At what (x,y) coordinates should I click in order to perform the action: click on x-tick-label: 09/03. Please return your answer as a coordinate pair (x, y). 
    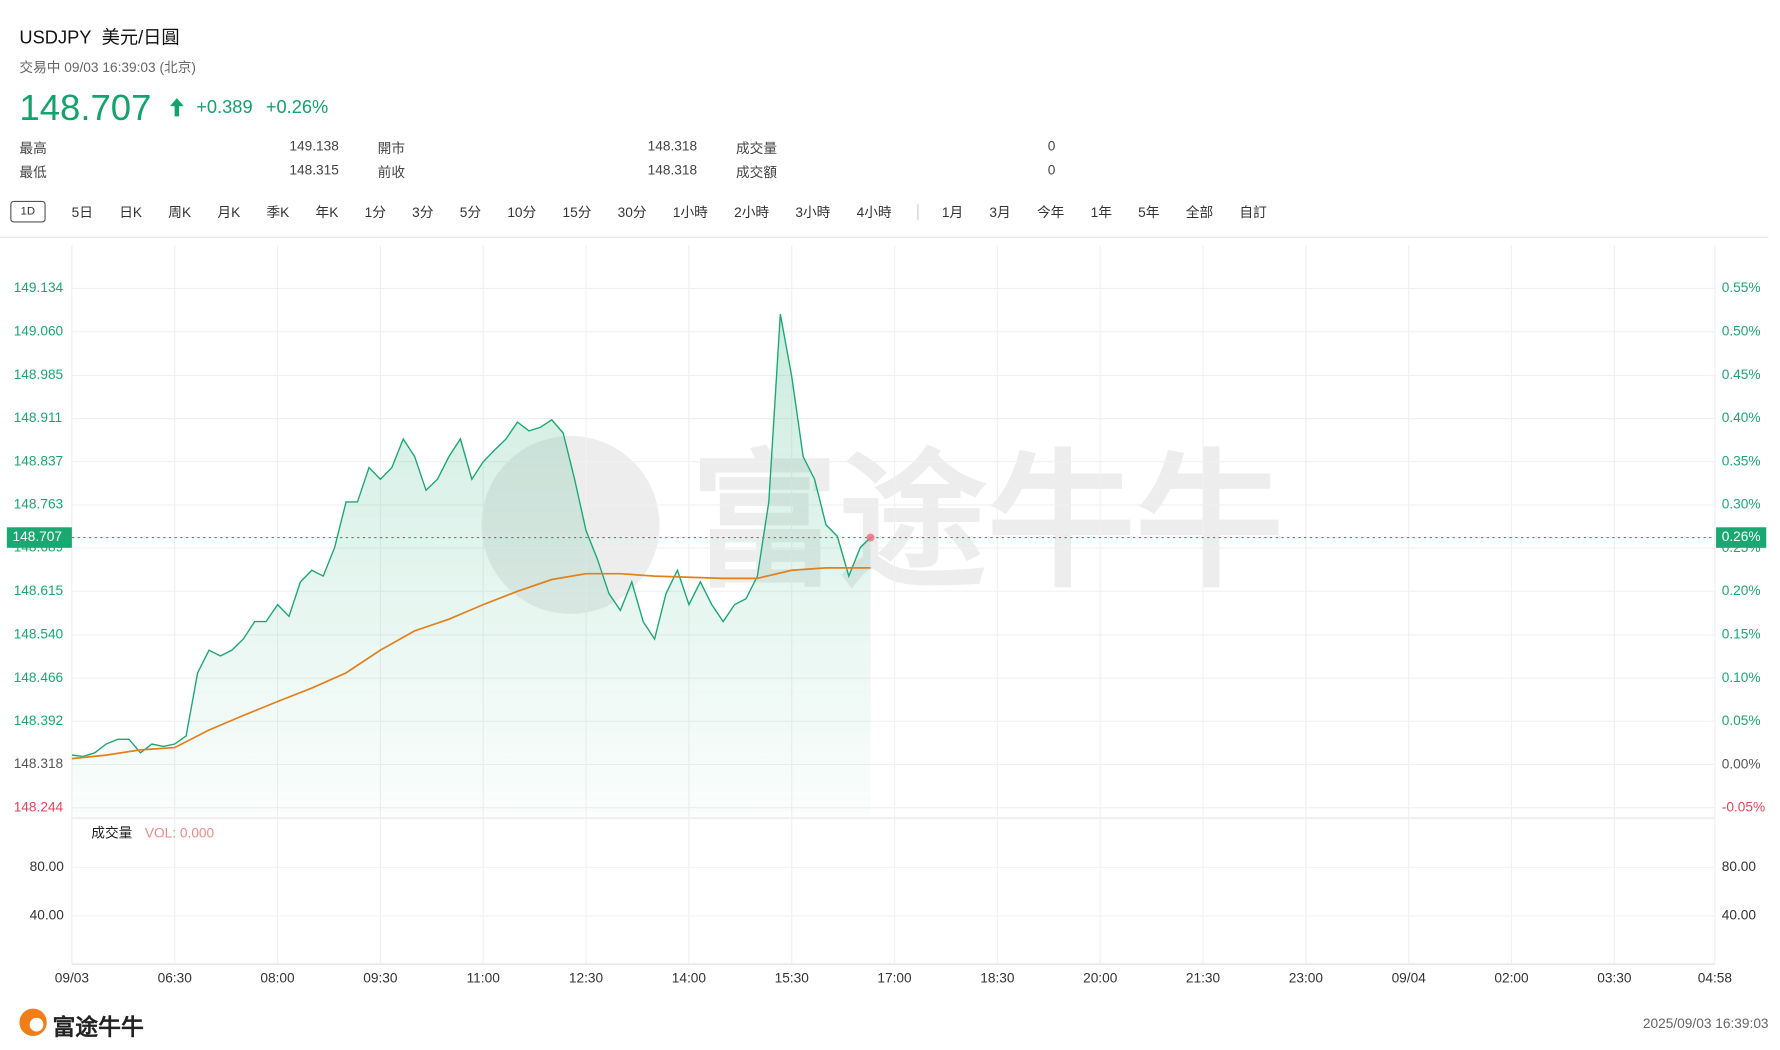
    Looking at the image, I should click on (72, 978).